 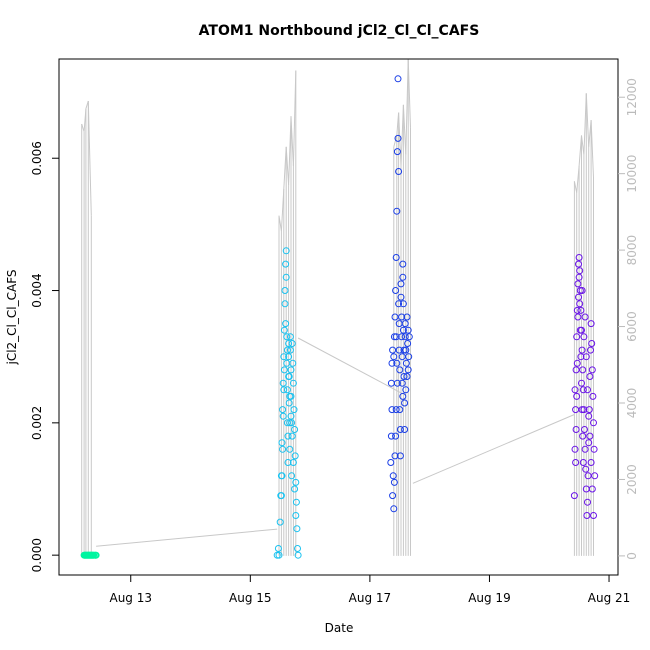 What do you see at coordinates (37, 158) in the screenshot?
I see `y-tick-label: 0.006` at bounding box center [37, 158].